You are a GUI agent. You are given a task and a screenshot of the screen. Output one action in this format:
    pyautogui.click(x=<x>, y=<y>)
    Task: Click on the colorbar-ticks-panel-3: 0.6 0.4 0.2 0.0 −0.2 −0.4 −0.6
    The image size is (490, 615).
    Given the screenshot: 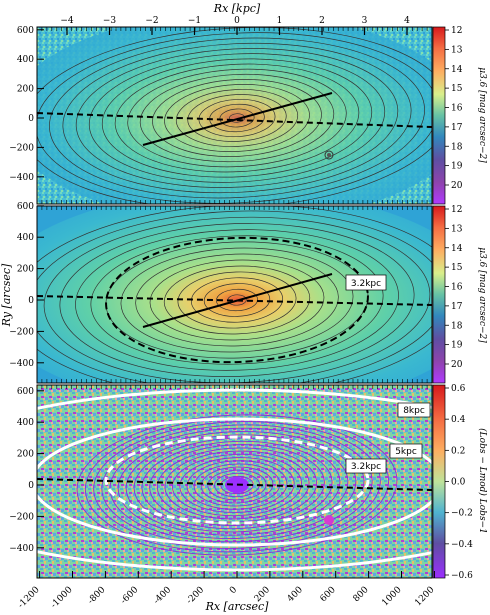 What is the action you would take?
    pyautogui.click(x=459, y=482)
    